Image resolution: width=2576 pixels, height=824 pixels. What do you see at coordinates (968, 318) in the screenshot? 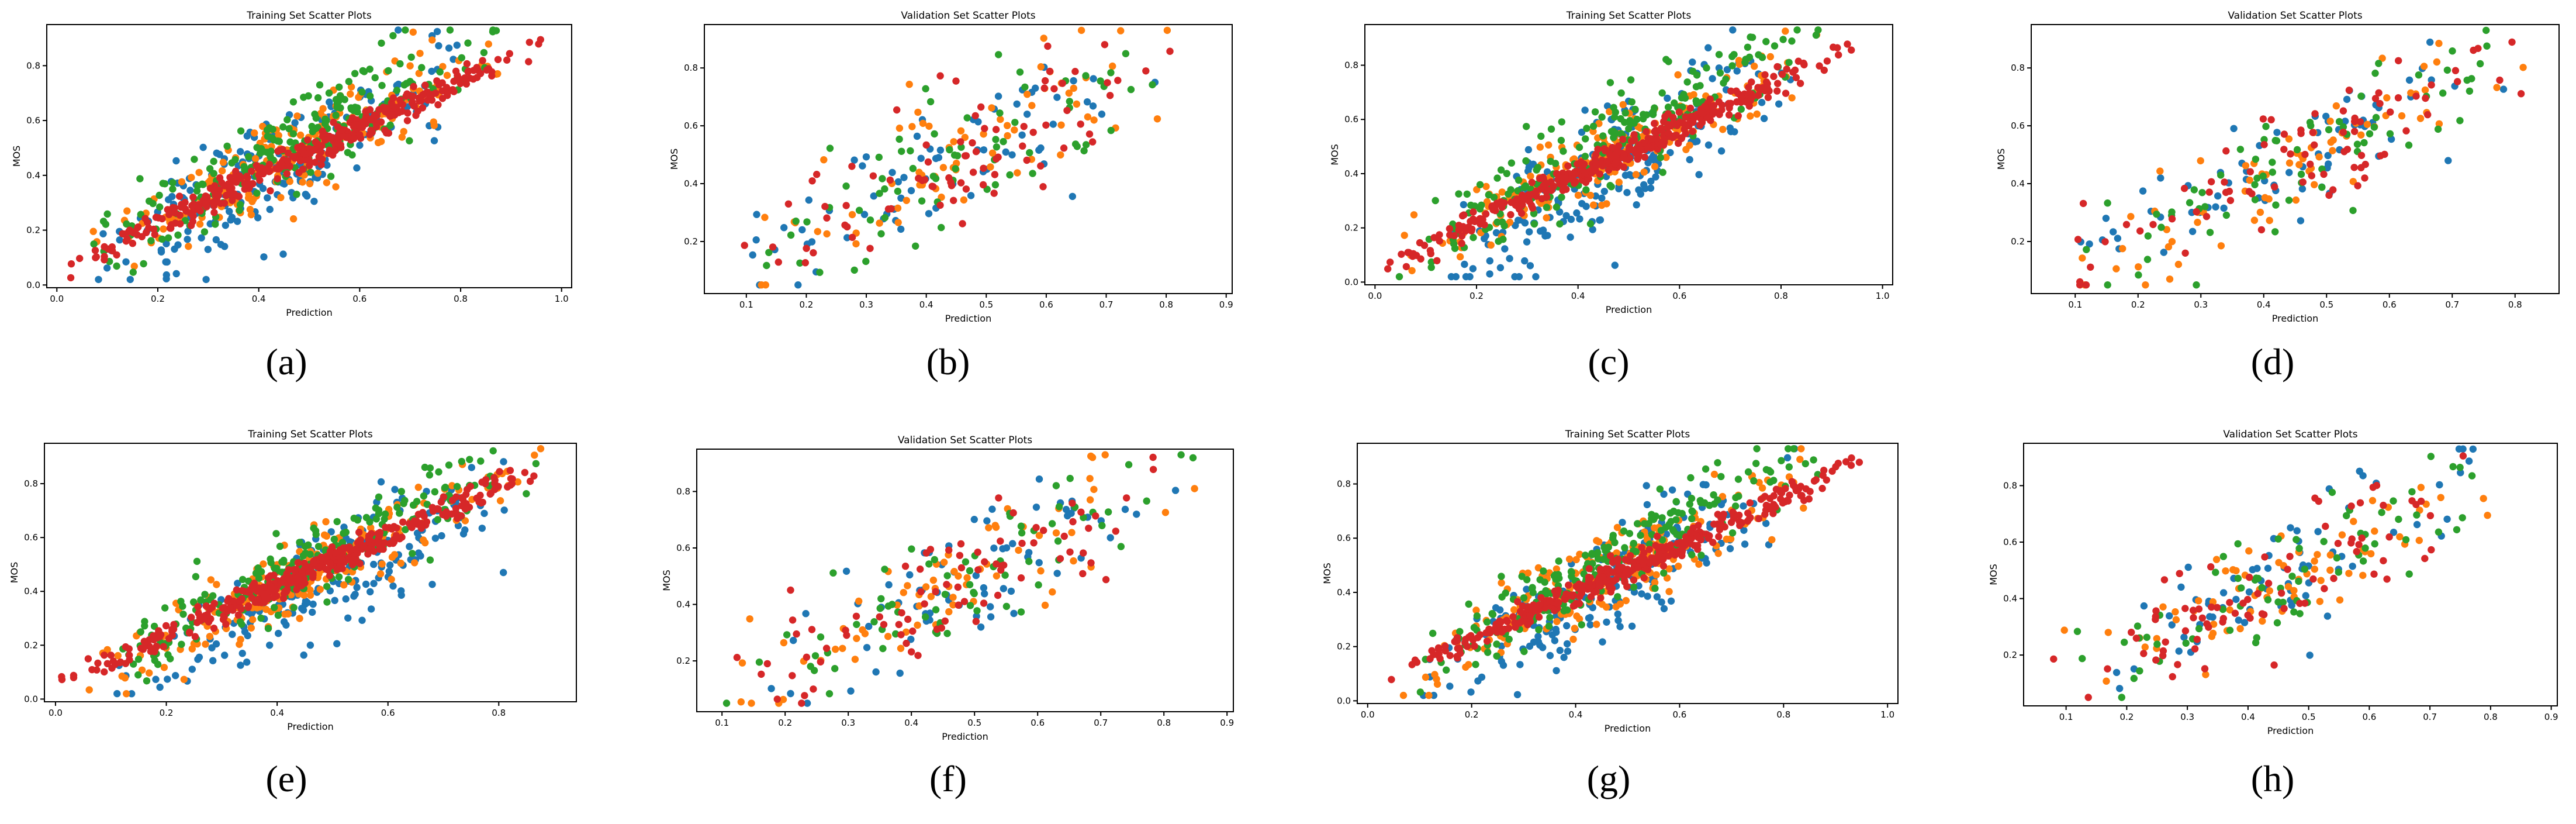
I see `x-axis-label: Prediction` at bounding box center [968, 318].